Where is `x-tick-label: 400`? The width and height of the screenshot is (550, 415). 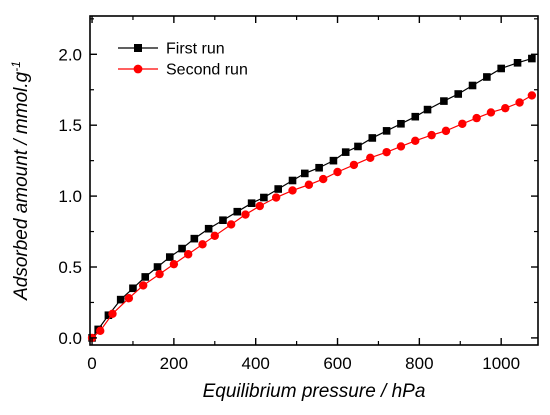
x-tick-label: 400 is located at coordinates (256, 363).